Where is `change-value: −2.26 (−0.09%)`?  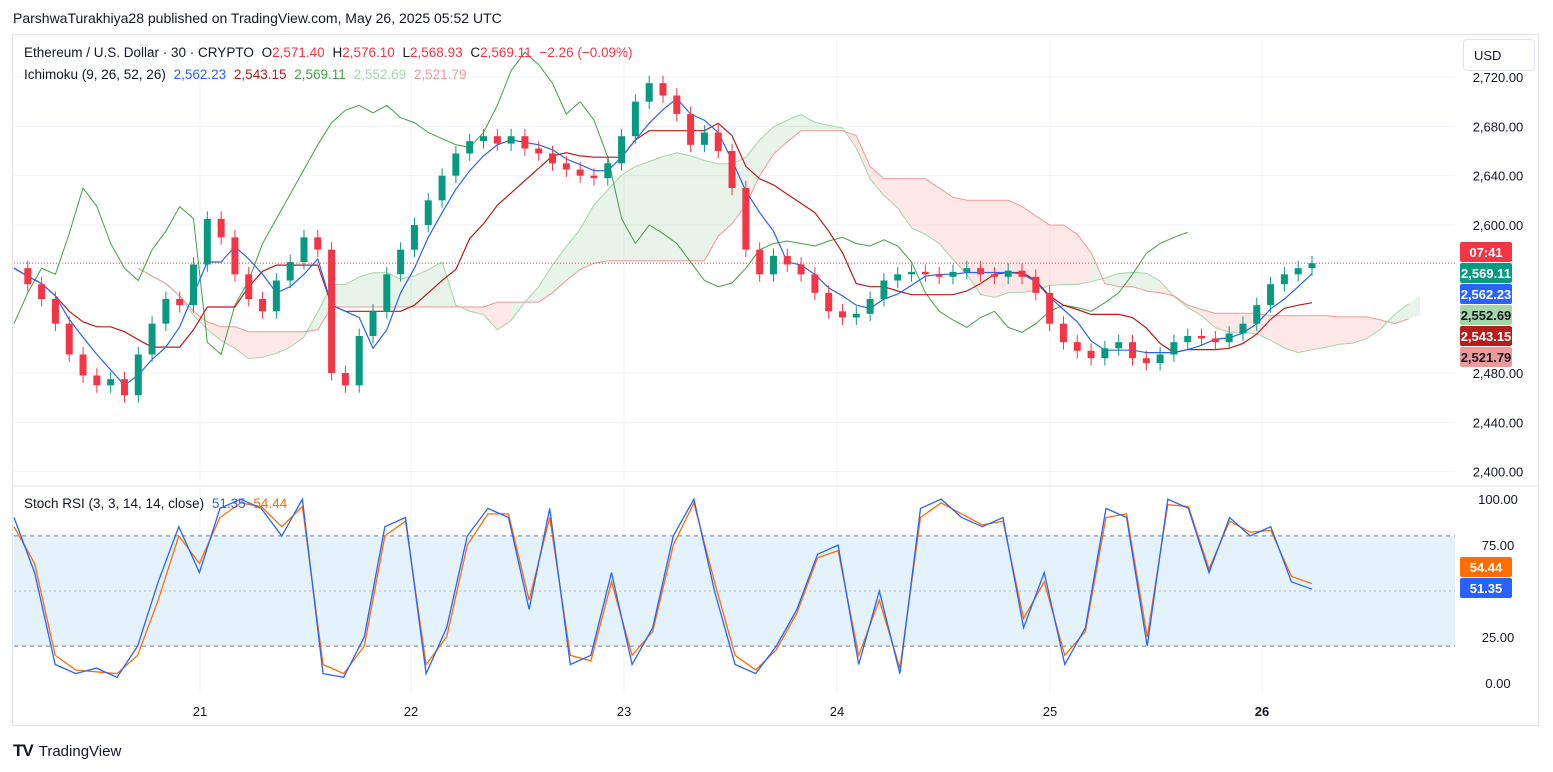
change-value: −2.26 (−0.09%) is located at coordinates (586, 52).